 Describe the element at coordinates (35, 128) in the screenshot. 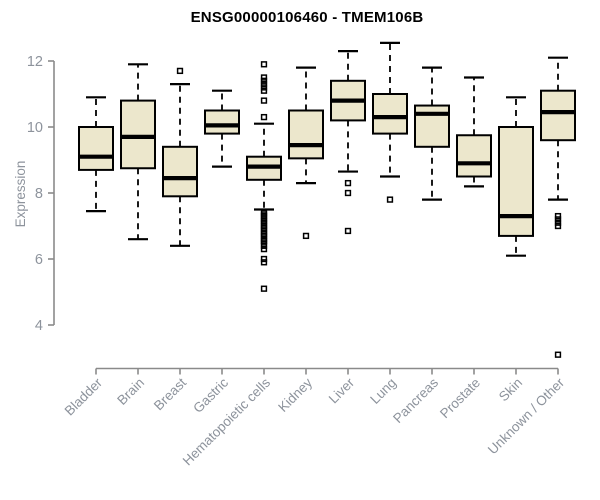

I see `y-tick-label: 10` at that location.